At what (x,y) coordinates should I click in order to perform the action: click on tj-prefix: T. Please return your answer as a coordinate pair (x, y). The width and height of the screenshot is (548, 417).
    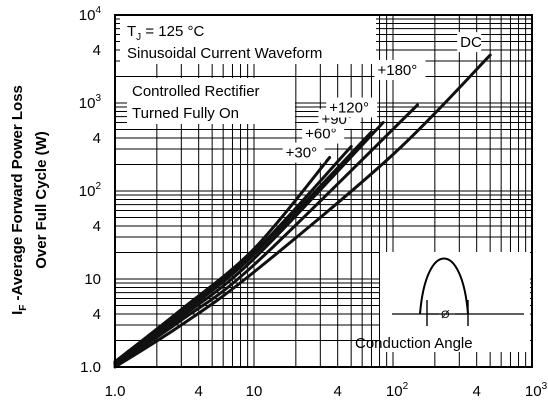
    Looking at the image, I should click on (131, 31).